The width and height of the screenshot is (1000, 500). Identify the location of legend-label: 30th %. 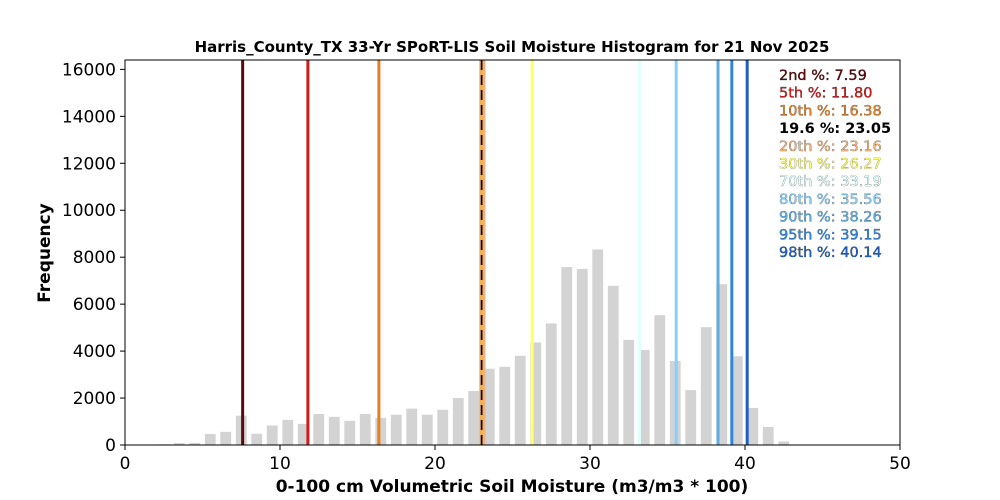
(805, 165).